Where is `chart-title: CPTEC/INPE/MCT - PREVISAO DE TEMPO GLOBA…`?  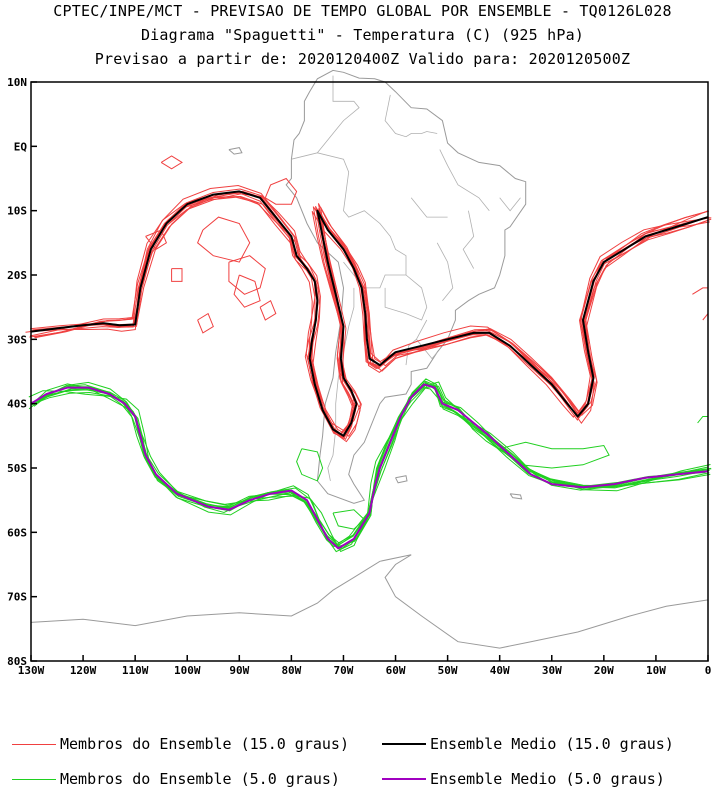 chart-title: CPTEC/INPE/MCT - PREVISAO DE TEMPO GLOBA… is located at coordinates (362, 11).